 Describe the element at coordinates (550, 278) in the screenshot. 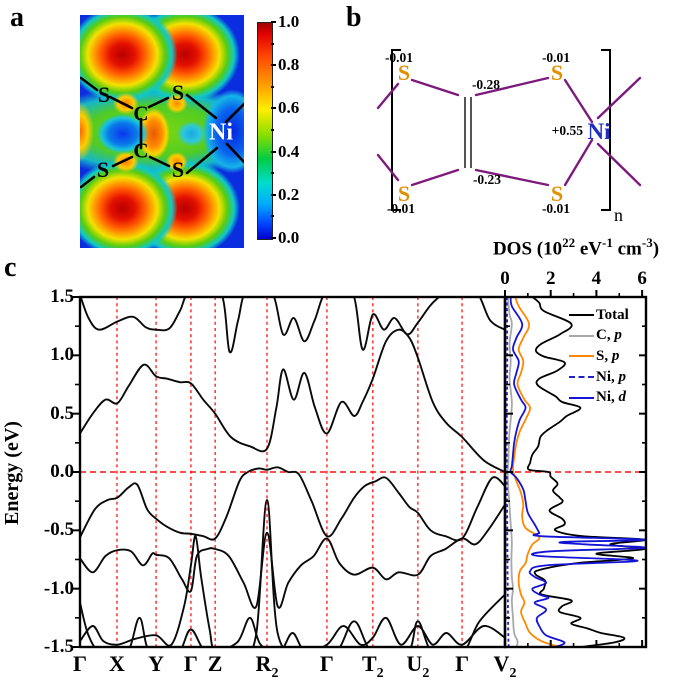

I see `dos-tick-label: 2` at that location.